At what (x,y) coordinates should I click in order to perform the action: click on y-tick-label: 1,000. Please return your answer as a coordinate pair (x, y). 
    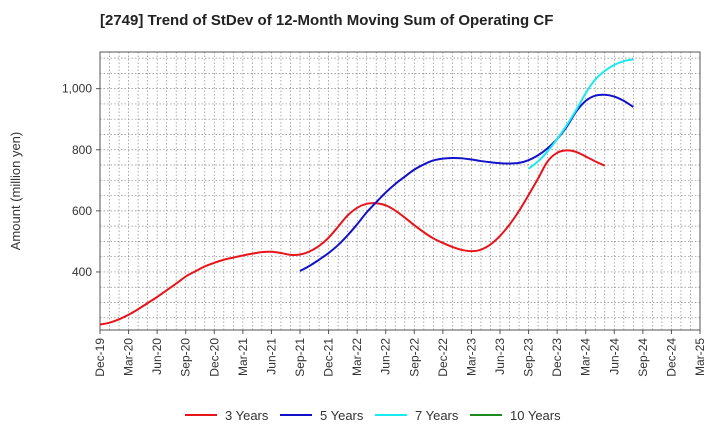
    Looking at the image, I should click on (77, 89).